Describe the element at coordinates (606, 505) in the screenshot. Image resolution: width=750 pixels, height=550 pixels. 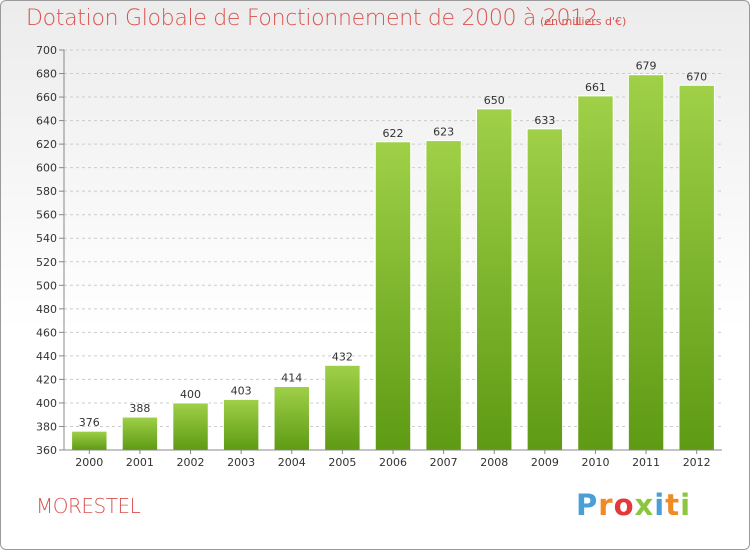
I see `logo-letter: r` at that location.